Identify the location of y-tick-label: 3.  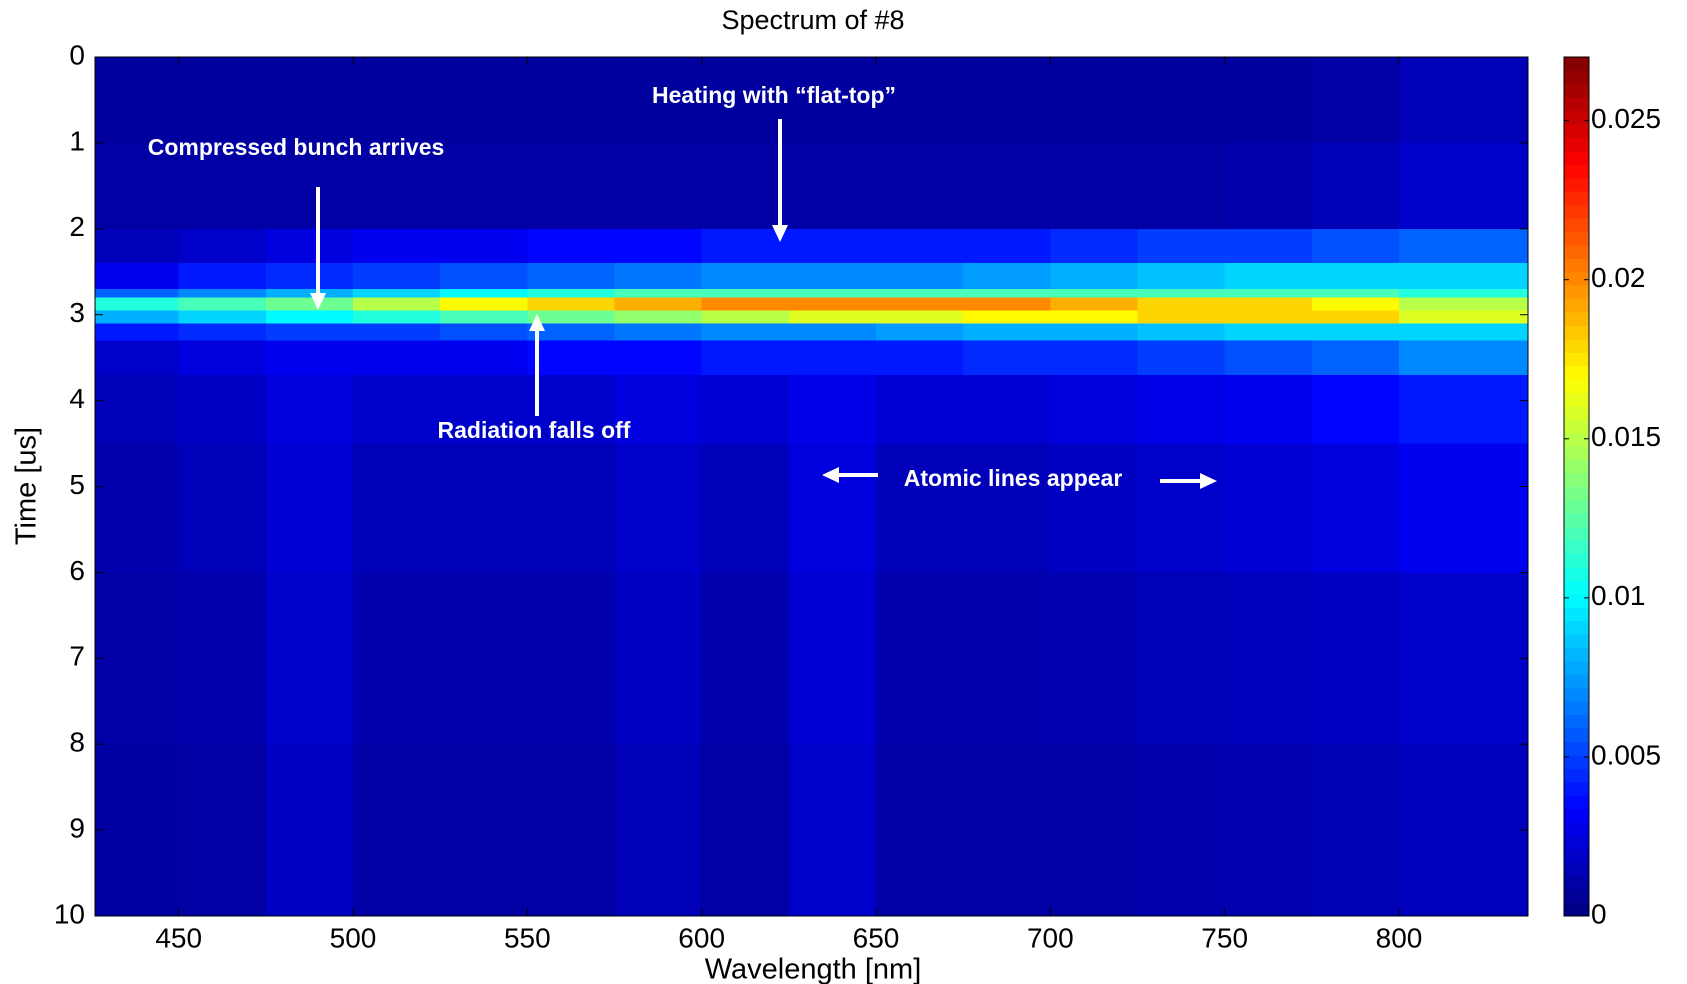
(77, 312).